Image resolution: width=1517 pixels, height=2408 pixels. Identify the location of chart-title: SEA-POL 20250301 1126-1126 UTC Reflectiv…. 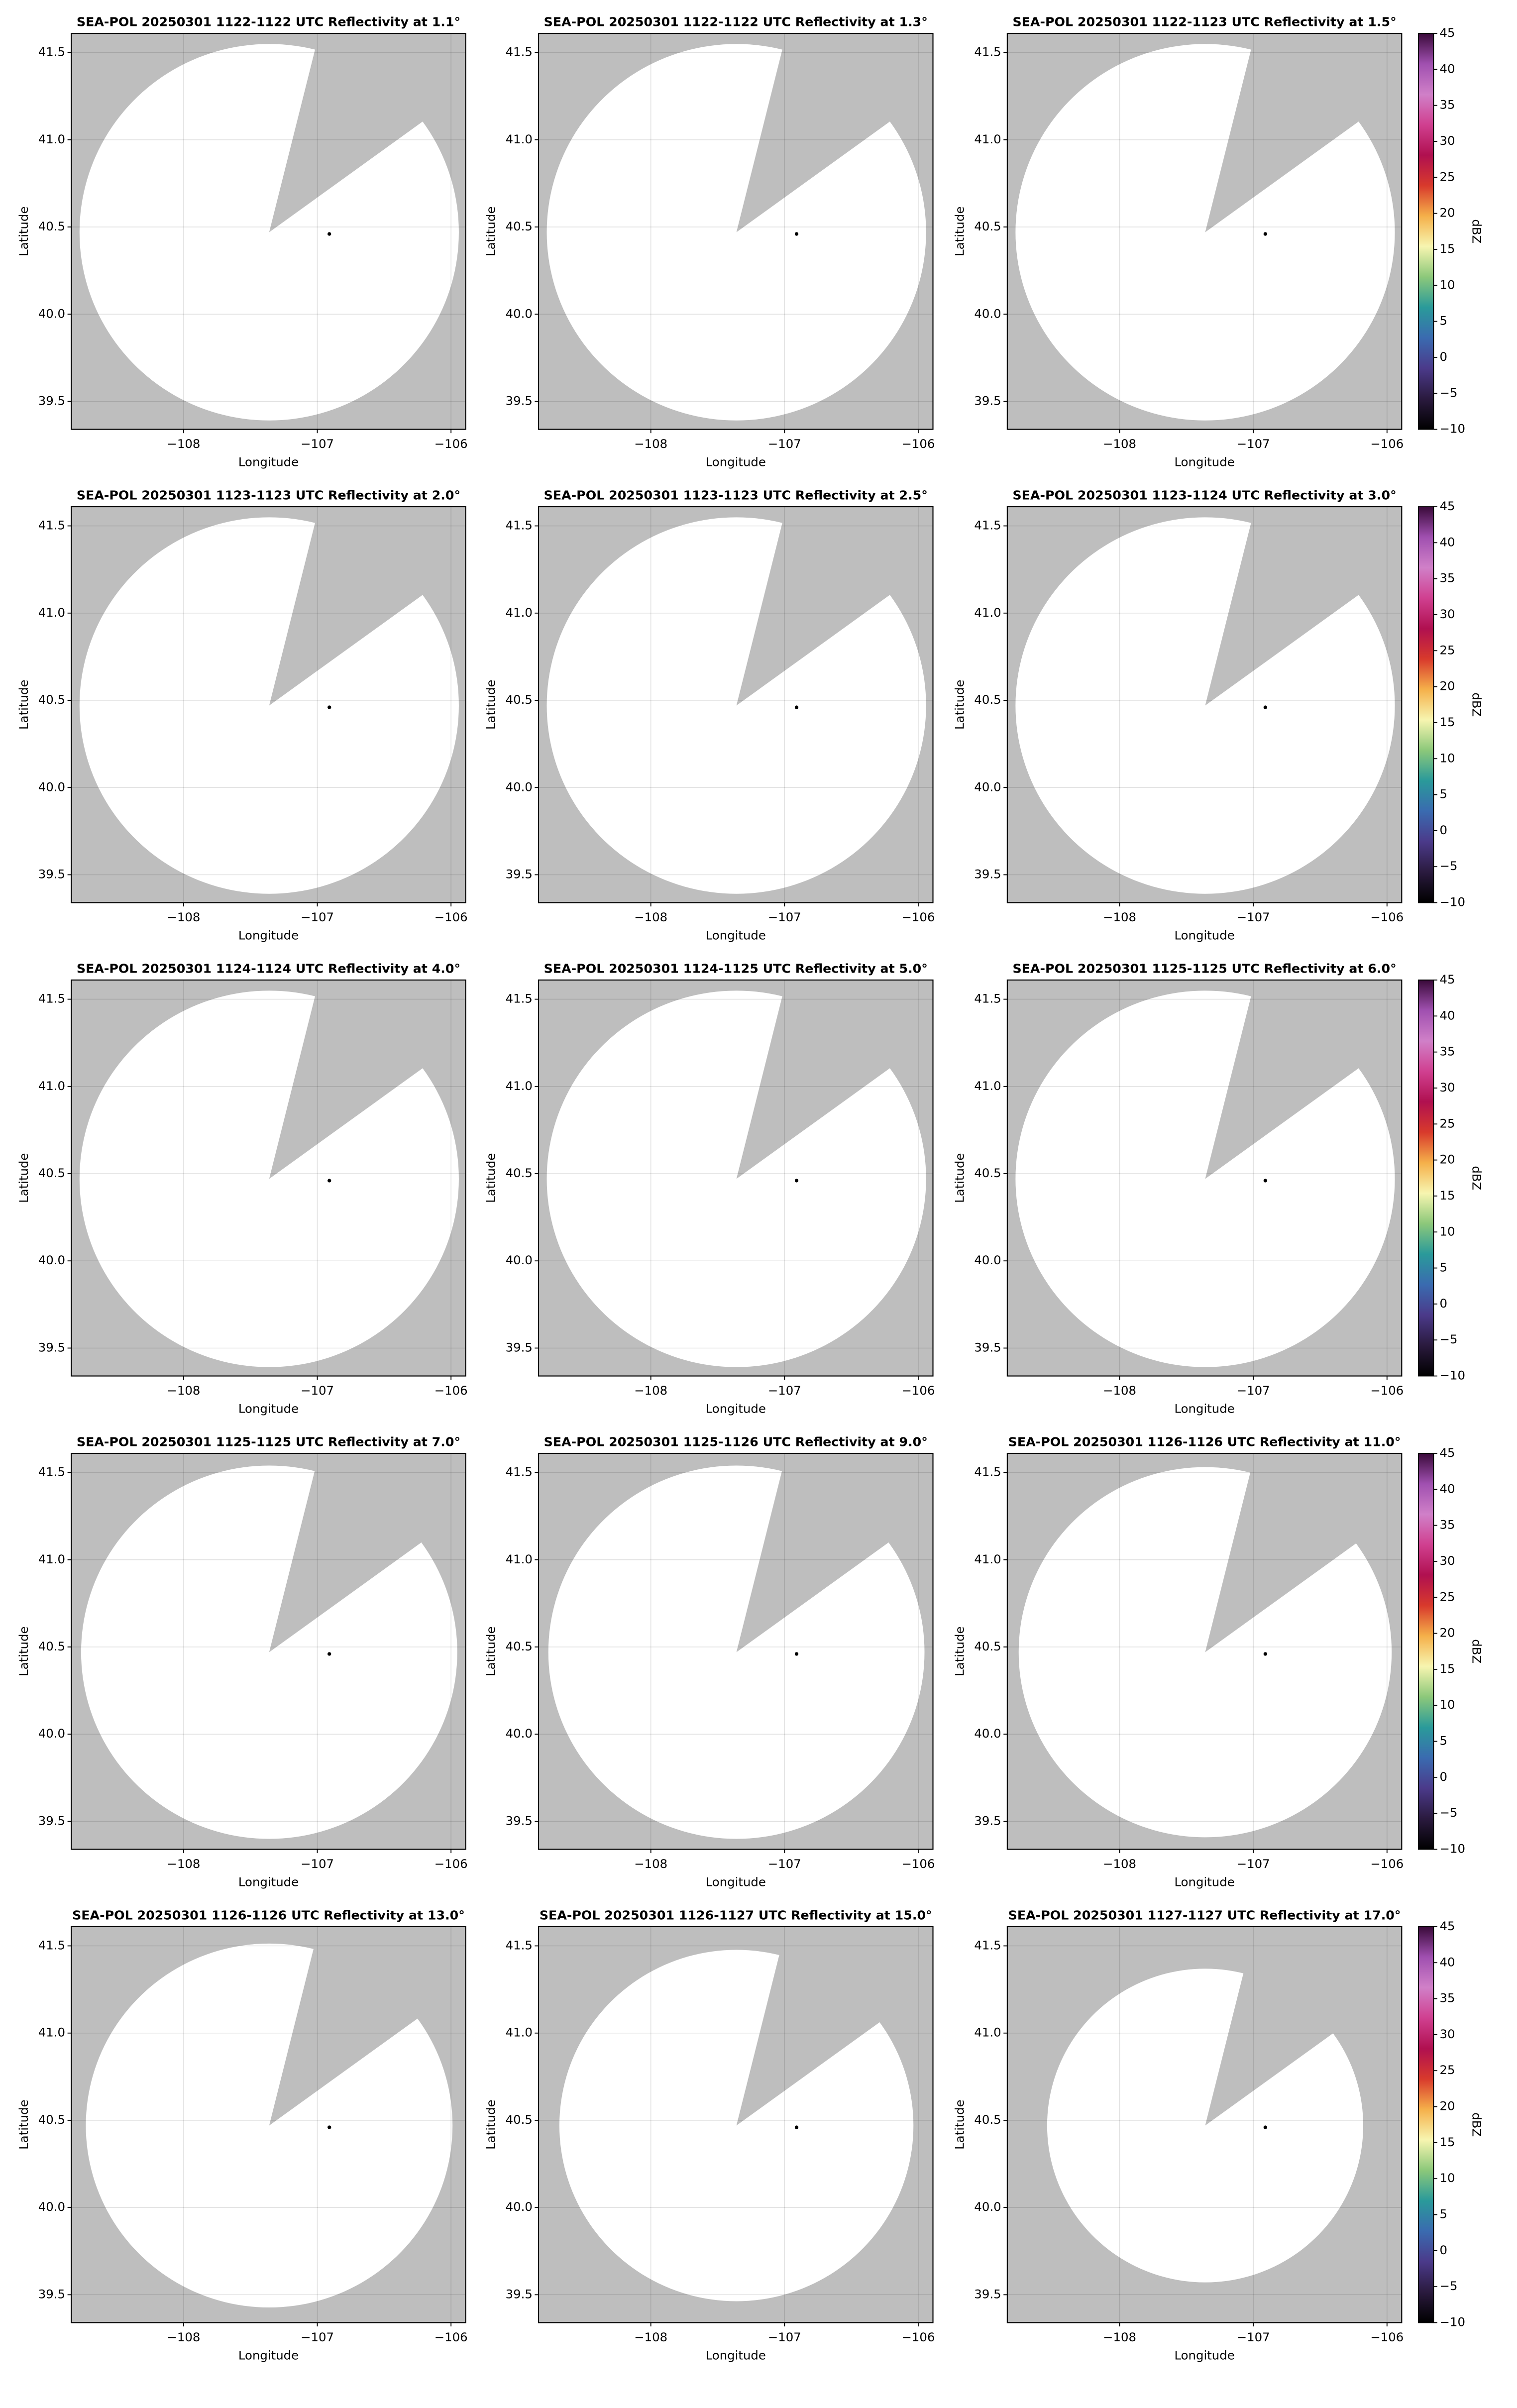
(269, 1915).